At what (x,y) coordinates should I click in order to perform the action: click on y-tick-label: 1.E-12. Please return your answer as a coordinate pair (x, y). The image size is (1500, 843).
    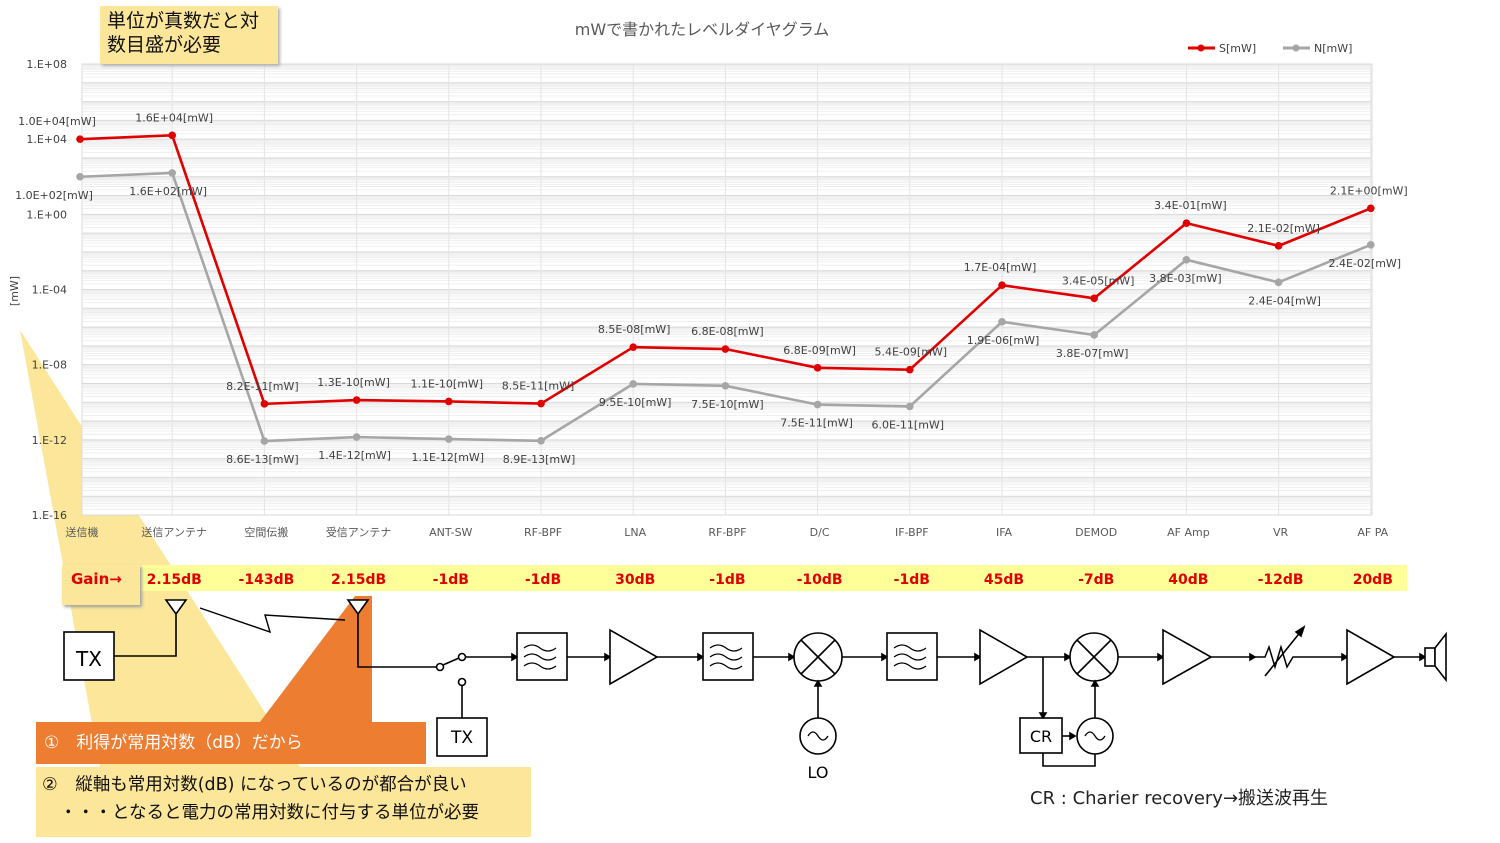
    Looking at the image, I should click on (49, 440).